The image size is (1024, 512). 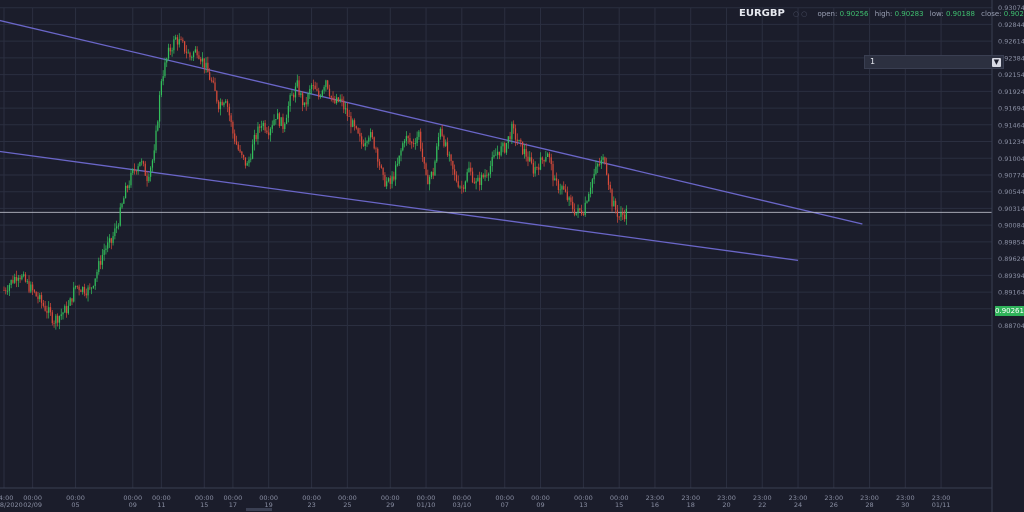 What do you see at coordinates (1011, 8) in the screenshot?
I see `y-tick-label: 0.93074` at bounding box center [1011, 8].